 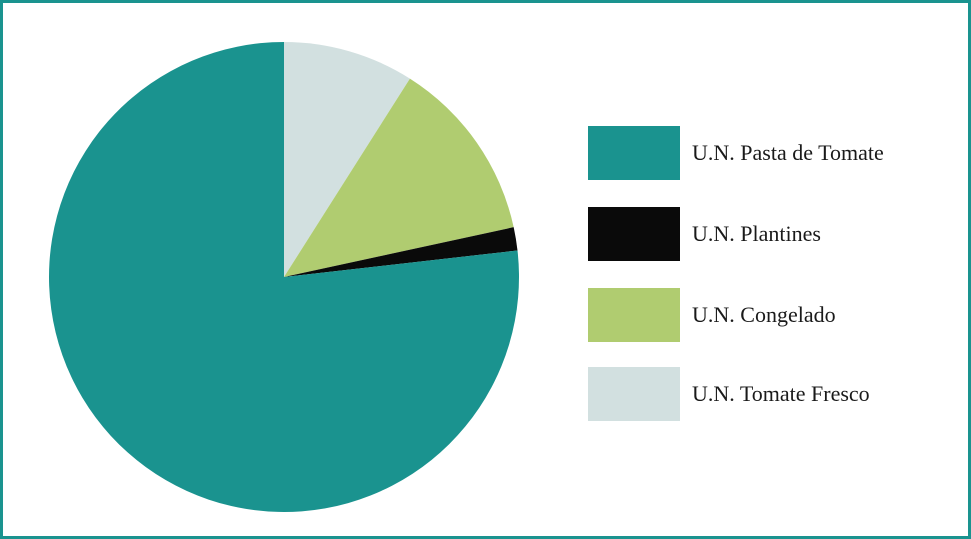 I want to click on legend-swatch-pasta-de-tomate, so click(x=634, y=153).